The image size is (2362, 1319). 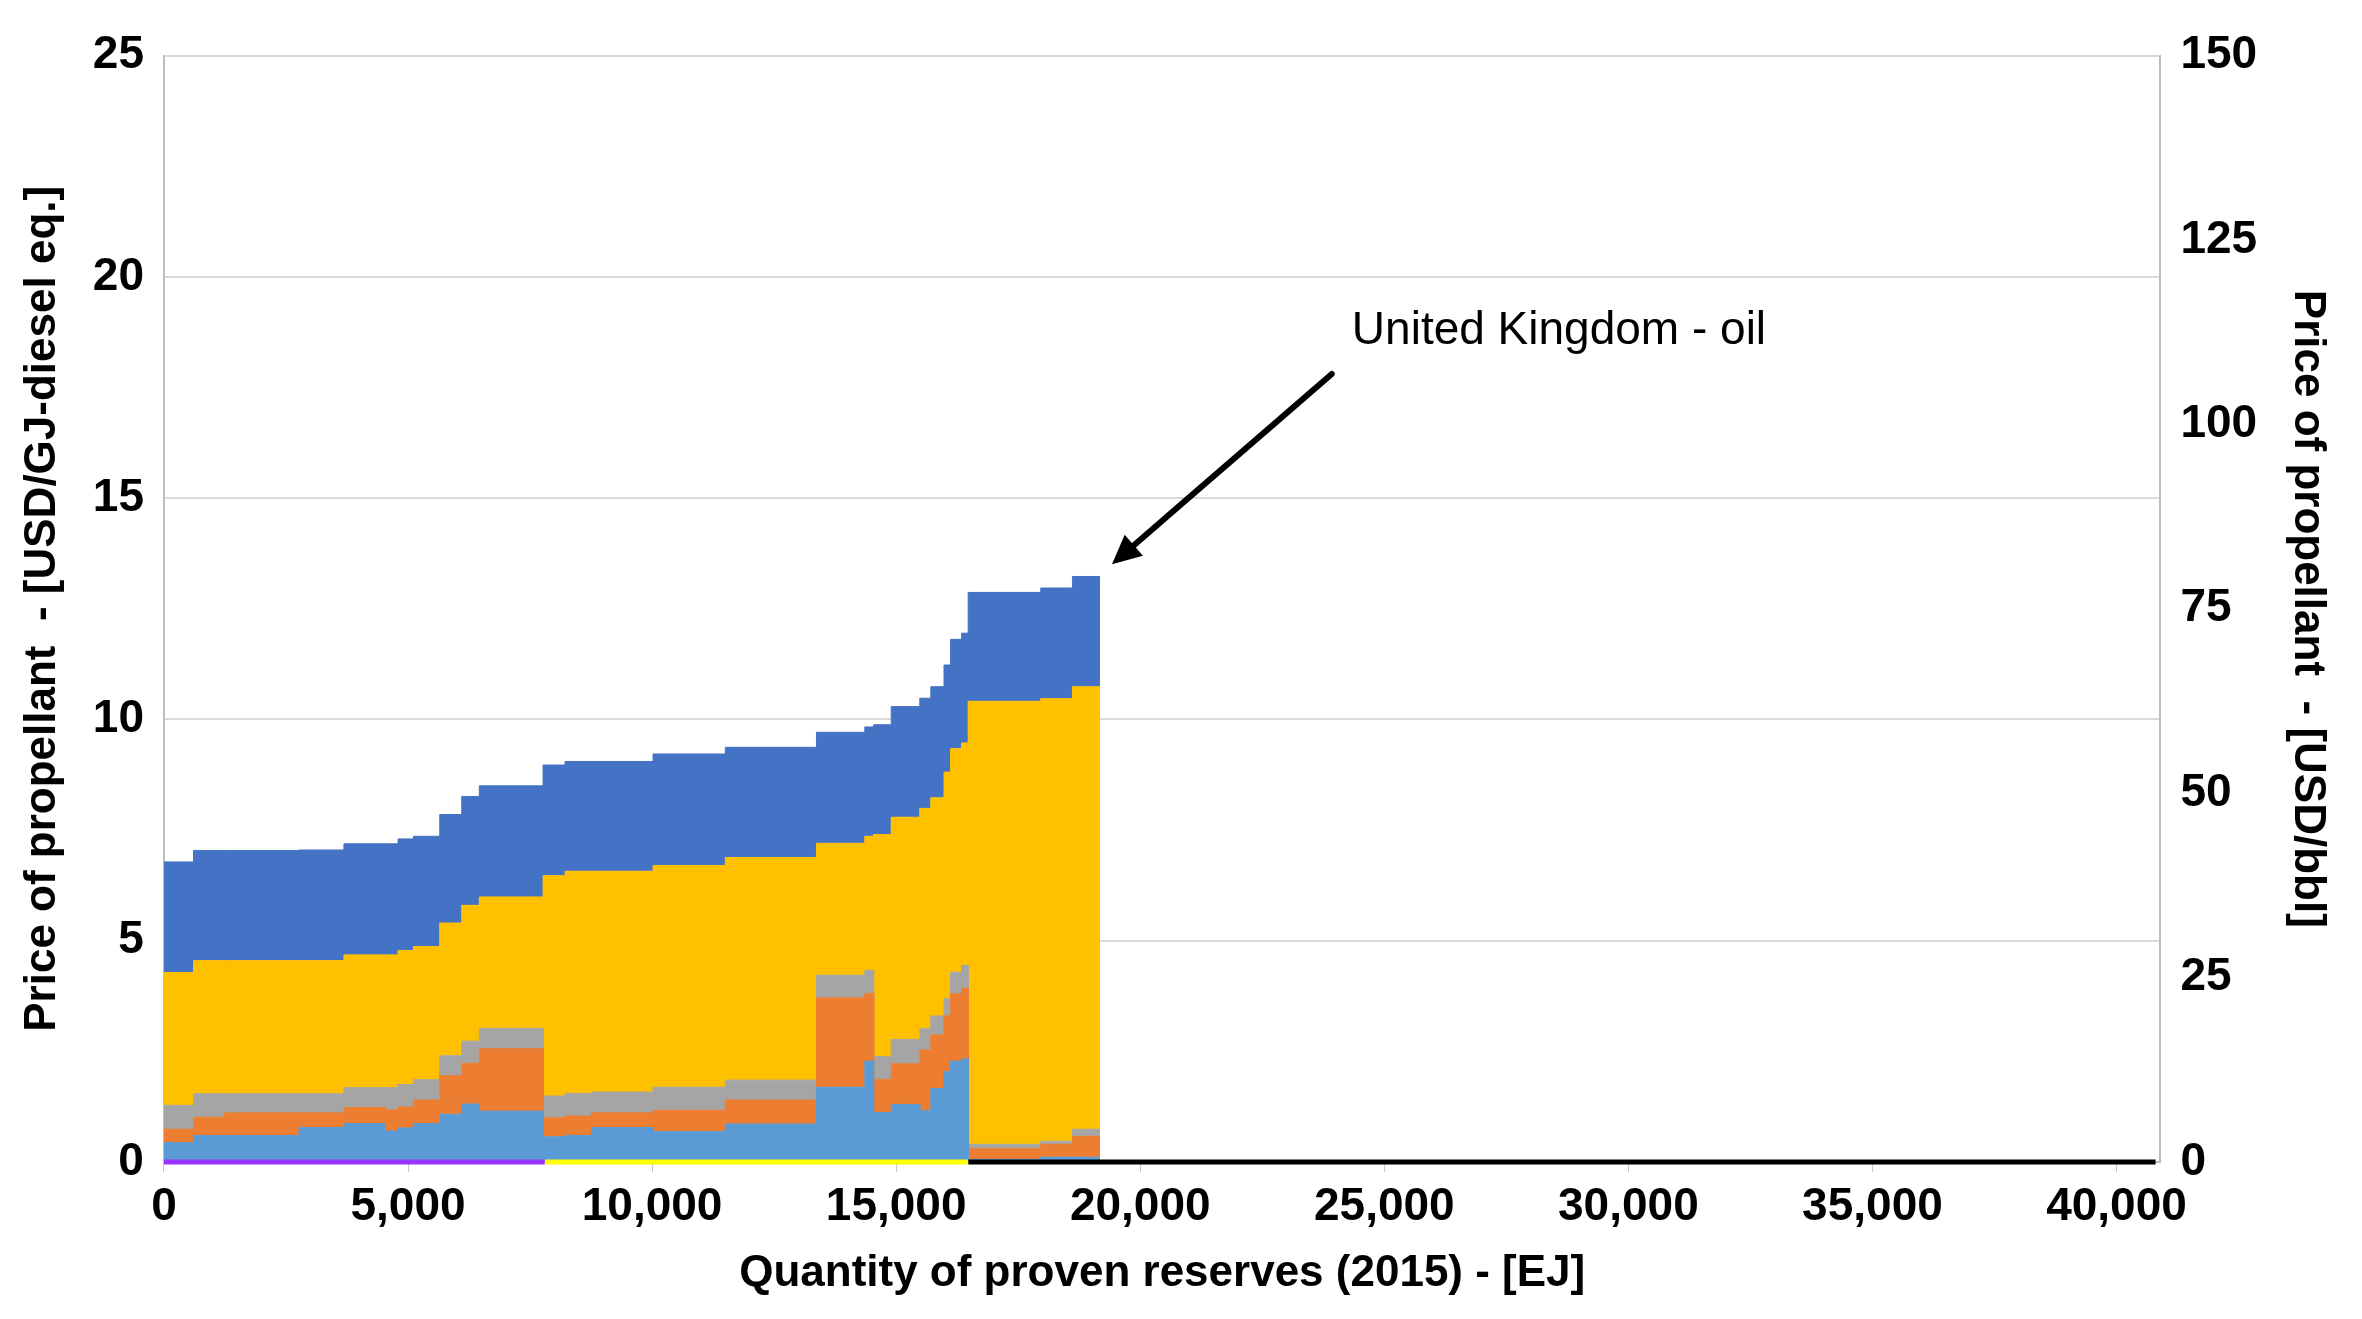 I want to click on y2-tick-label: 150, so click(x=2219, y=52).